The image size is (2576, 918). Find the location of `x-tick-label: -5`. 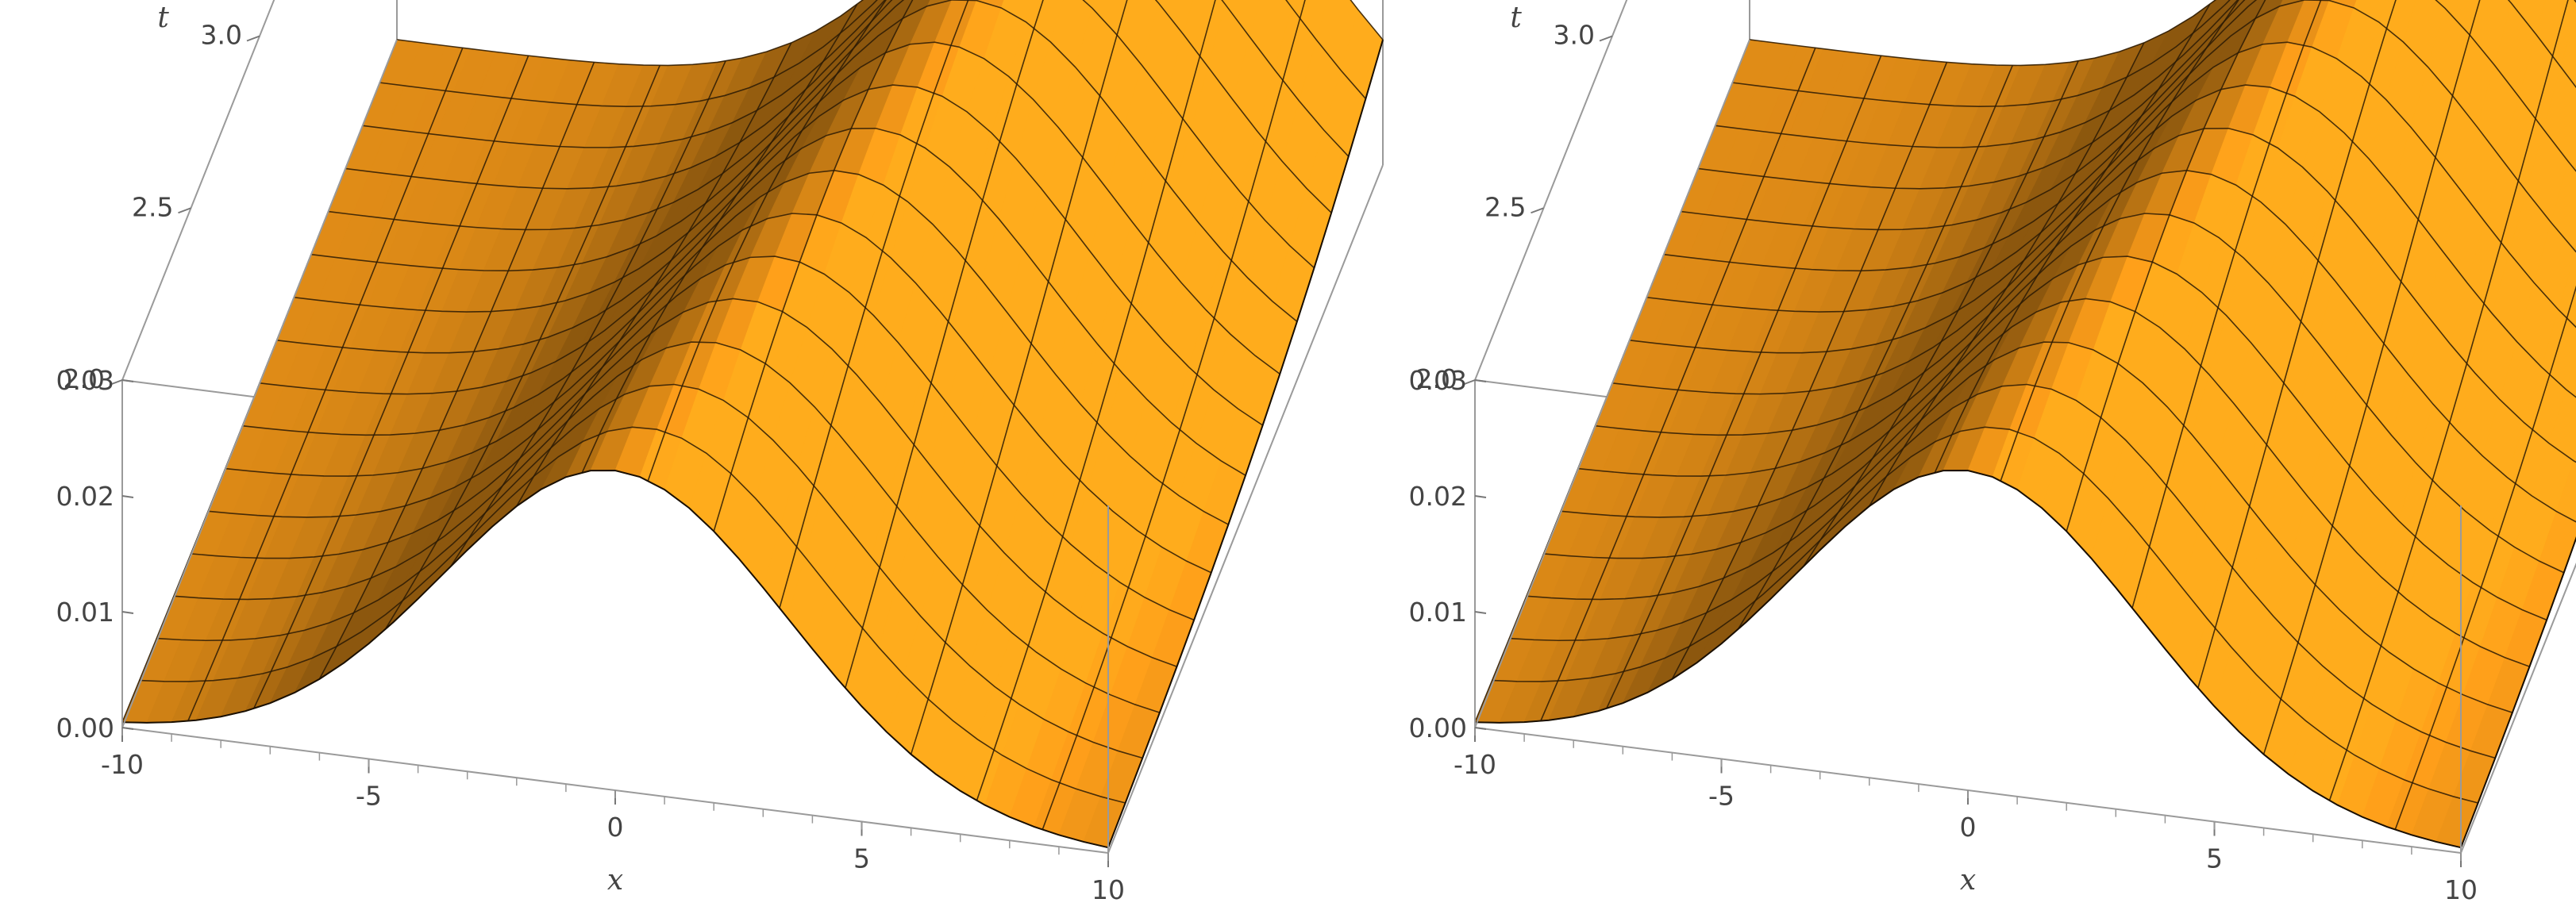

x-tick-label: -5 is located at coordinates (1721, 796).